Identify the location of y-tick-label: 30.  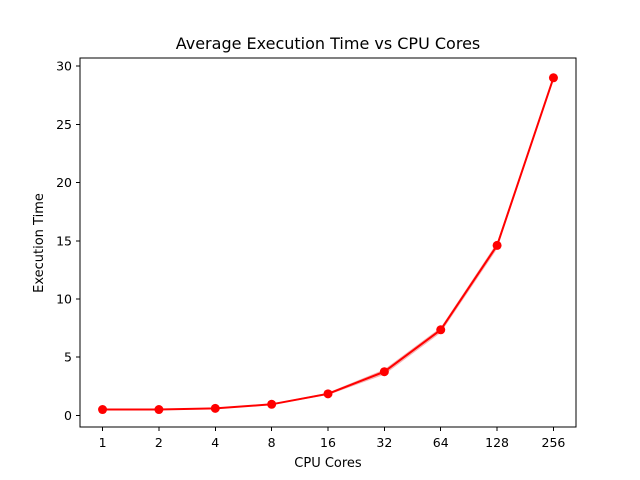
(64, 66).